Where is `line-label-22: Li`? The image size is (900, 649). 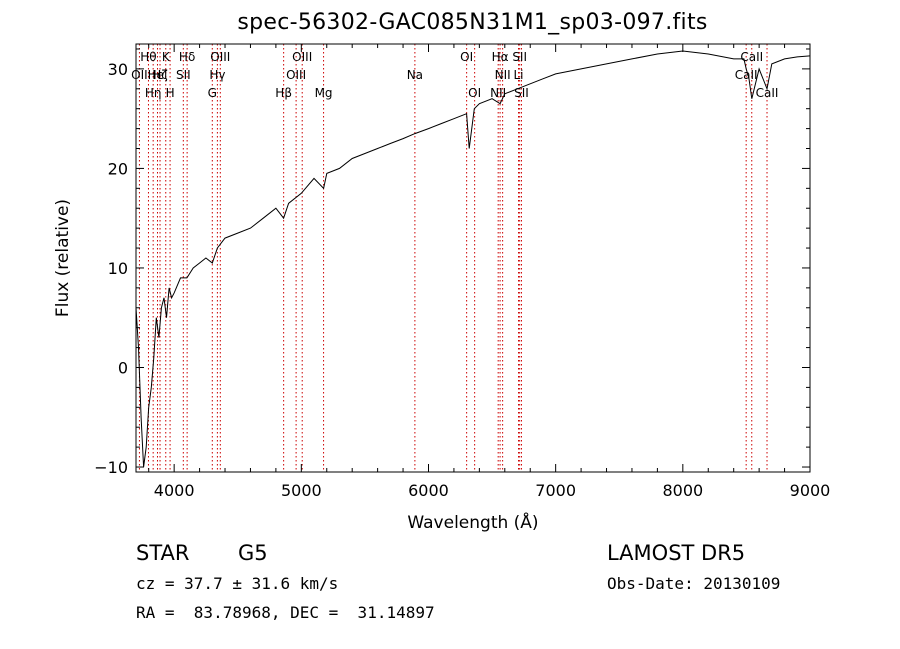
line-label-22: Li is located at coordinates (519, 75).